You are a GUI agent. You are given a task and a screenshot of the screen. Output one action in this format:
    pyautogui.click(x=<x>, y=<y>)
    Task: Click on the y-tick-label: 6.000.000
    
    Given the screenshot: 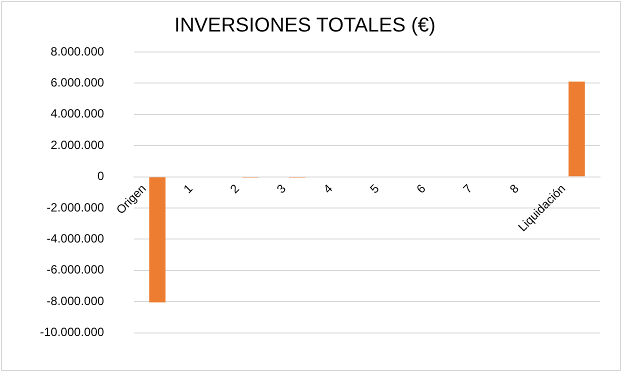 What is the action you would take?
    pyautogui.click(x=77, y=83)
    